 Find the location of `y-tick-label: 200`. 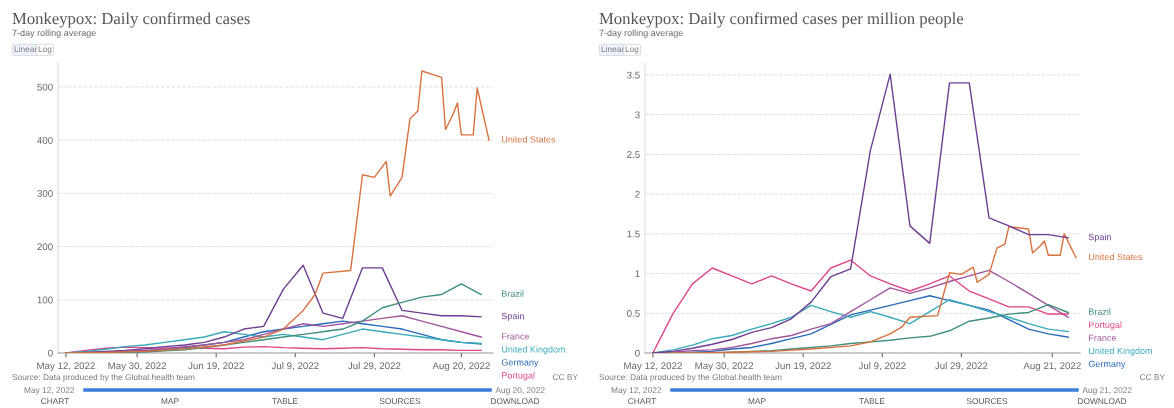

y-tick-label: 200 is located at coordinates (45, 247).